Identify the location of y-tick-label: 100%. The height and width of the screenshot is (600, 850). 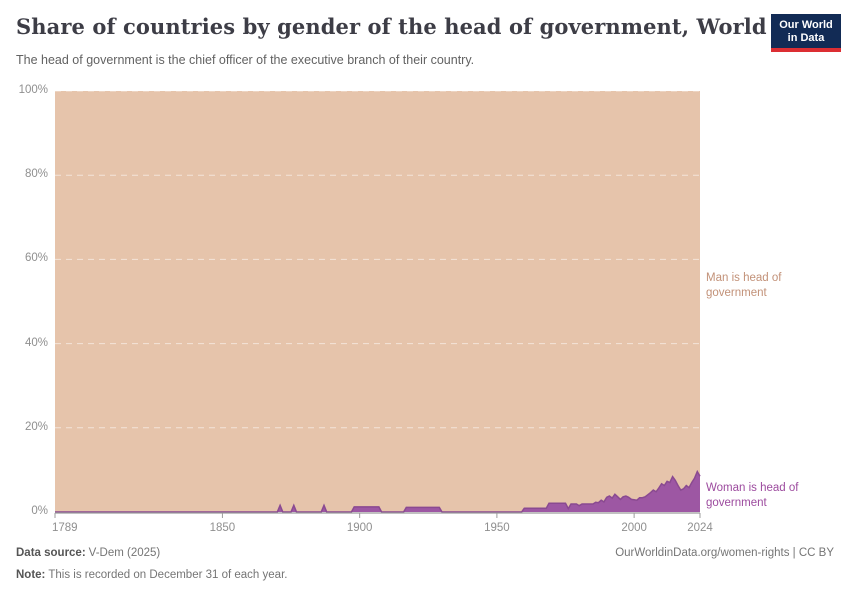
(33, 90).